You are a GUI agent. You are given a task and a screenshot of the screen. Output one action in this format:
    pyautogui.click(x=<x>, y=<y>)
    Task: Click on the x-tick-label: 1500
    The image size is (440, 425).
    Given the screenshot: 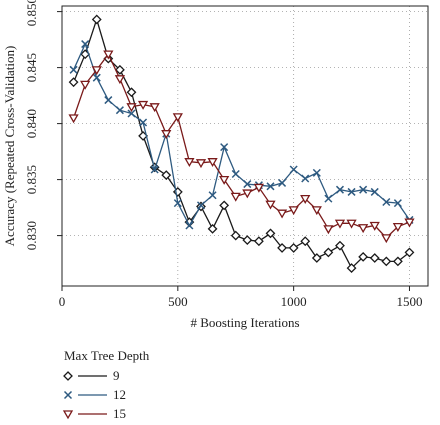 What is the action you would take?
    pyautogui.click(x=409, y=301)
    